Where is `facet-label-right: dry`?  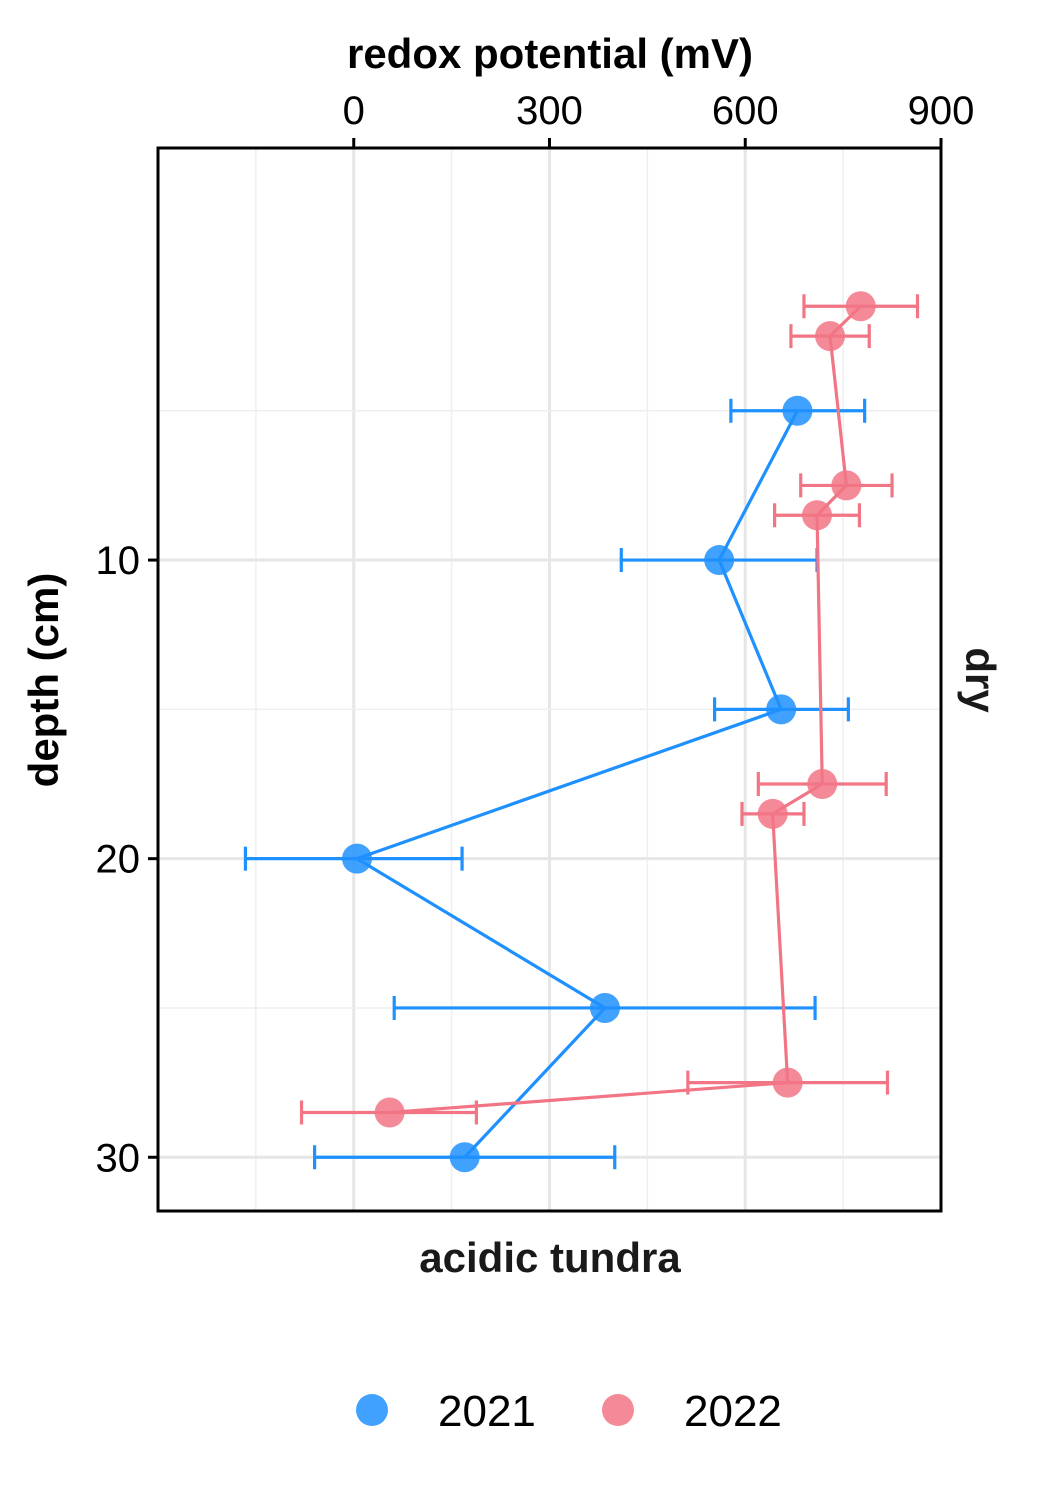 facet-label-right: dry is located at coordinates (980, 680).